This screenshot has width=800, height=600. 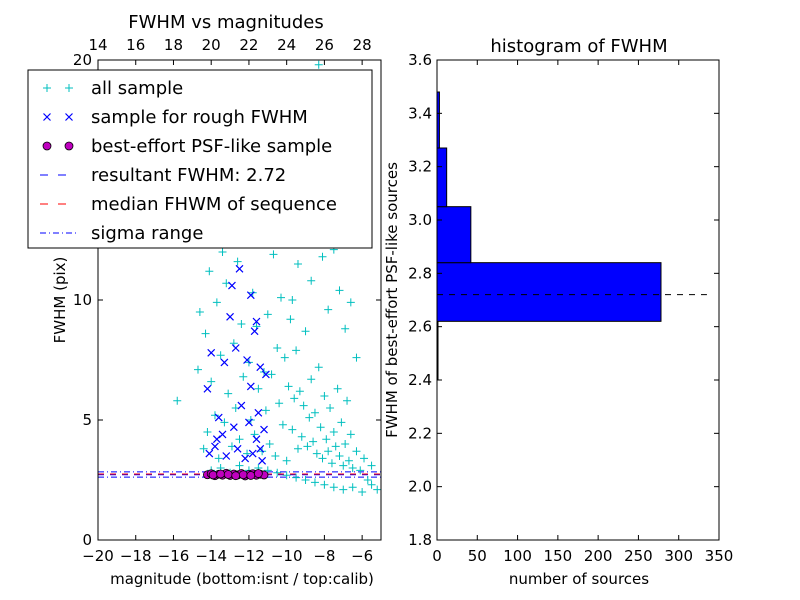 What do you see at coordinates (420, 60) in the screenshot?
I see `y-tick-label: 3.6` at bounding box center [420, 60].